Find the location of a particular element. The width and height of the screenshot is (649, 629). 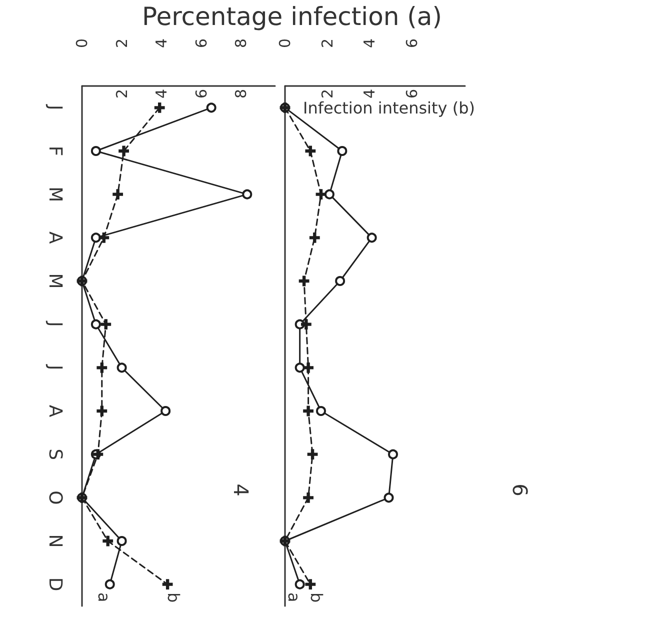

y-tick-label: O is located at coordinates (55, 497).